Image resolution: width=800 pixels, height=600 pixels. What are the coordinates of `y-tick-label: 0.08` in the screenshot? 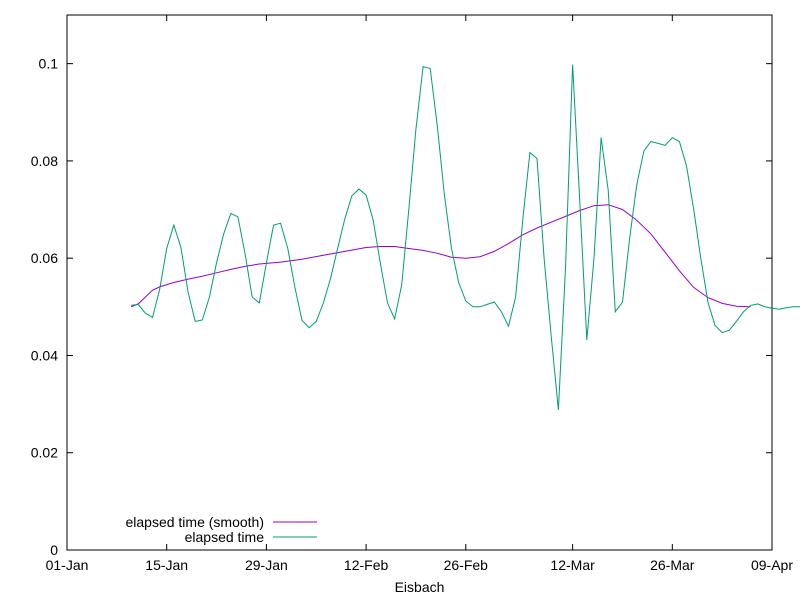 It's located at (44, 161).